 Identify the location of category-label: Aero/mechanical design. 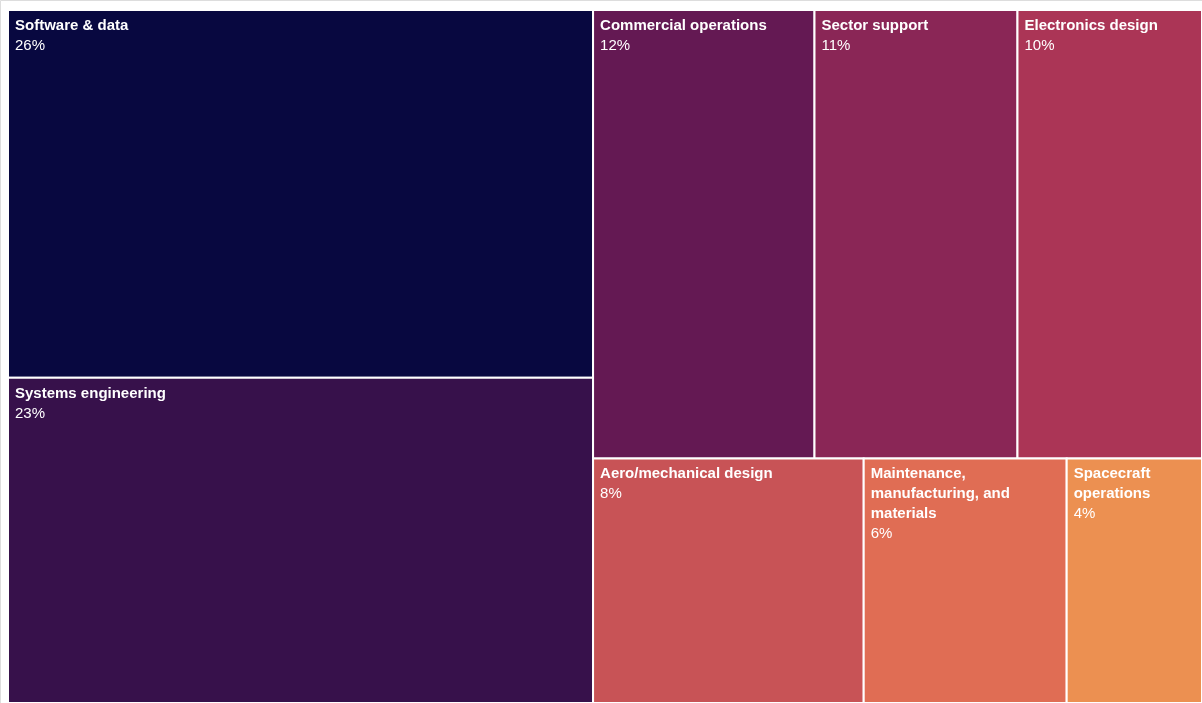
(686, 473).